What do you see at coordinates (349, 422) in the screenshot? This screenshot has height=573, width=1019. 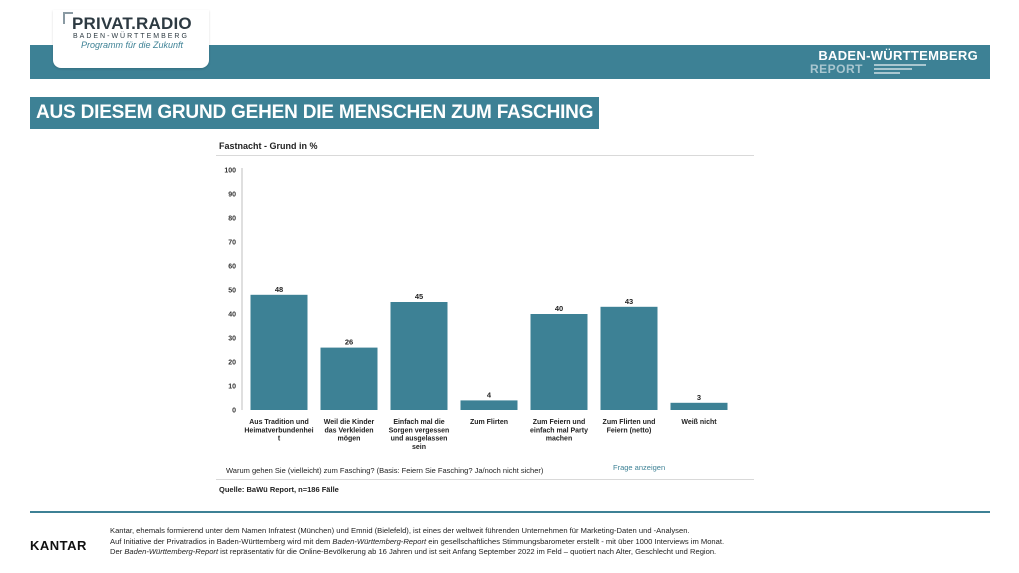 I see `x-tick-label-line: Weil die Kinder` at bounding box center [349, 422].